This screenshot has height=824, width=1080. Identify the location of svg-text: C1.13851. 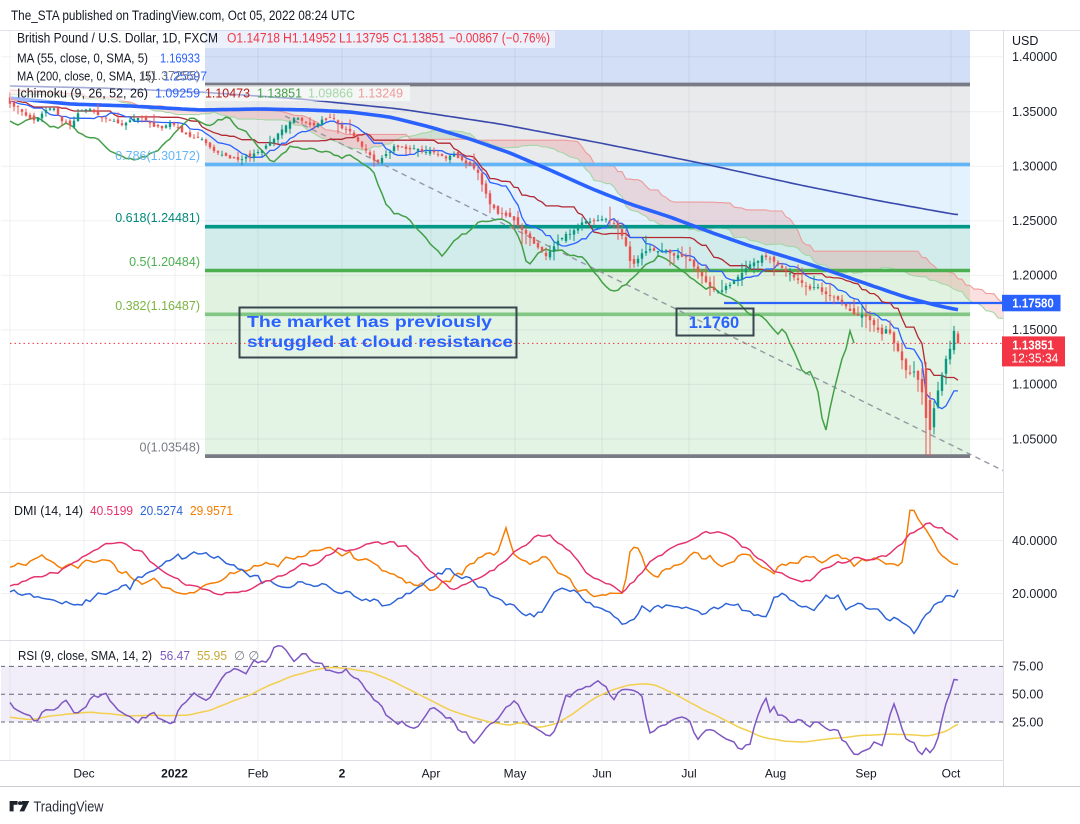
(419, 38).